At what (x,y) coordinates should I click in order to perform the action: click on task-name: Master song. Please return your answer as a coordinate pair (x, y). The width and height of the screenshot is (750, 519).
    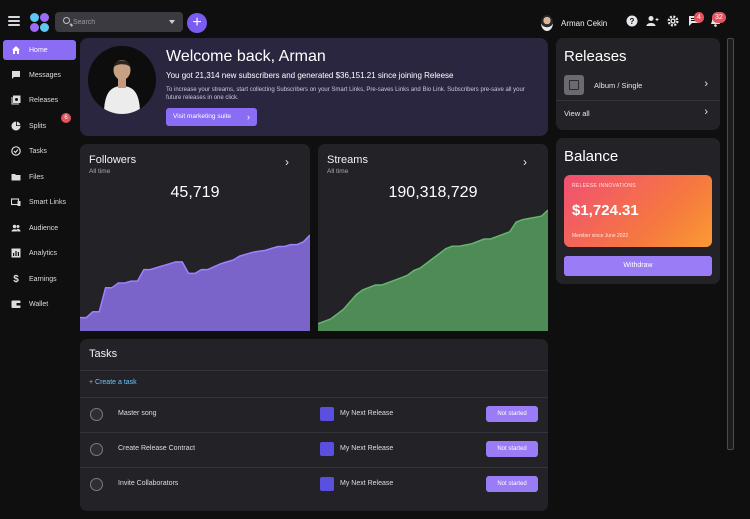
    Looking at the image, I should click on (137, 413).